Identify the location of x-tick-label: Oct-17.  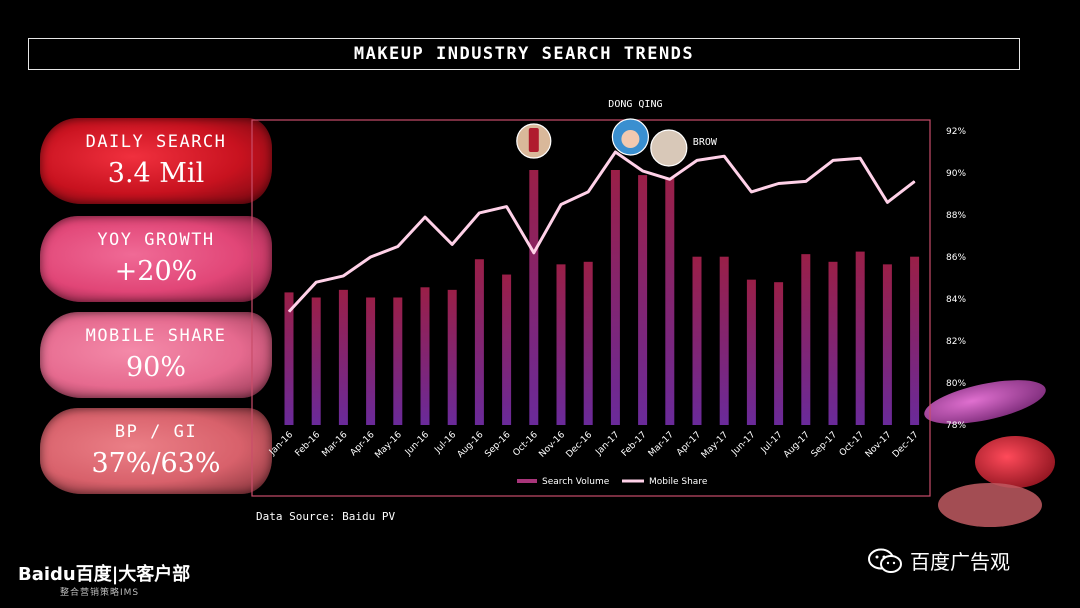
(852, 444).